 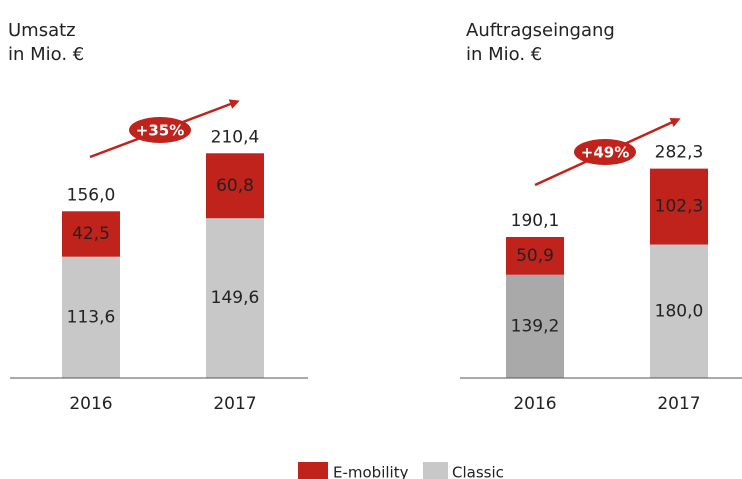 I want to click on value-label: 42,5, so click(x=91, y=234).